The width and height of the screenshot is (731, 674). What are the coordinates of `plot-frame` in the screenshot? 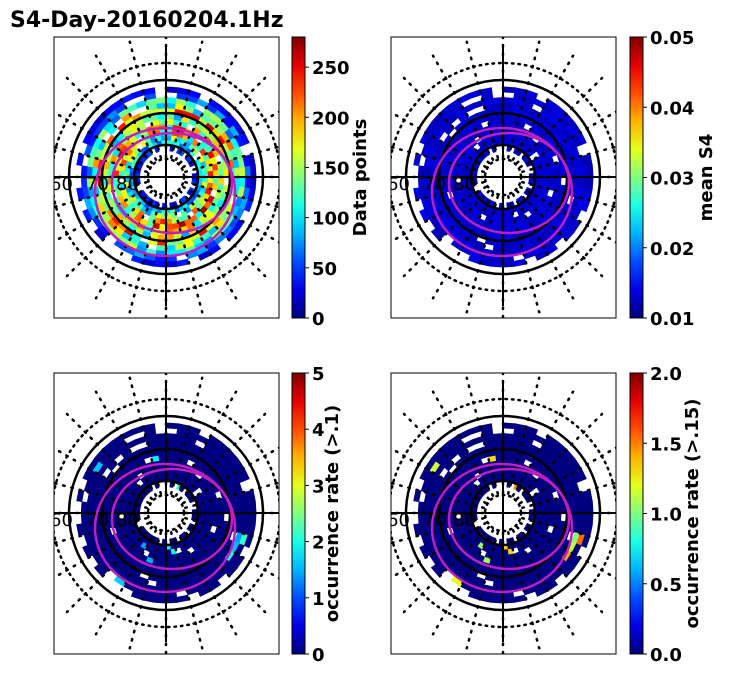 It's located at (166, 513).